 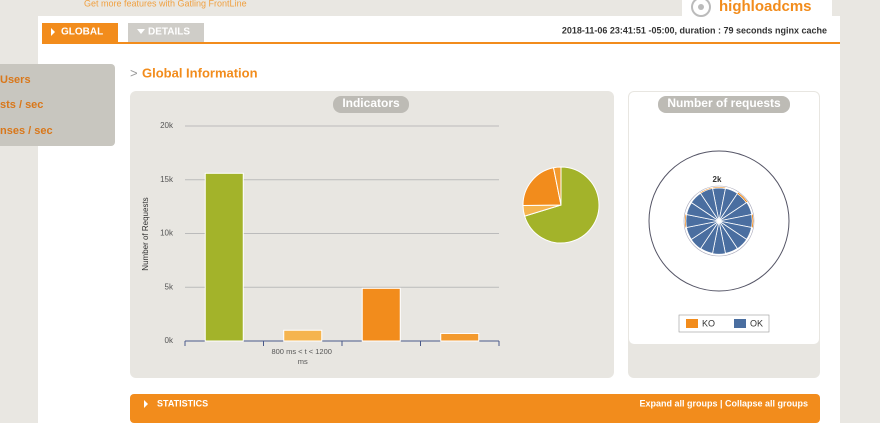 What do you see at coordinates (724, 323) in the screenshot?
I see `legend-box` at bounding box center [724, 323].